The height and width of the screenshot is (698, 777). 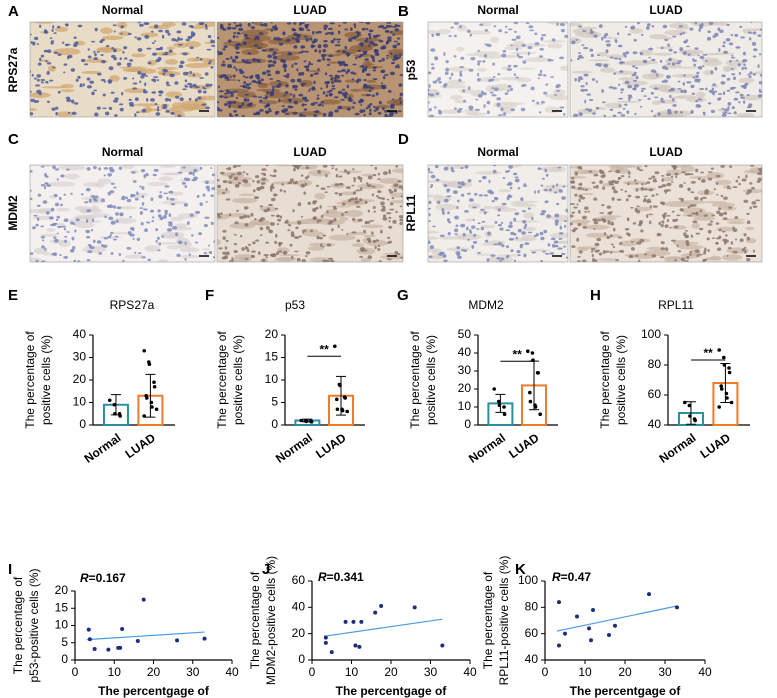 I want to click on y-tick-label: 100, so click(x=528, y=580).